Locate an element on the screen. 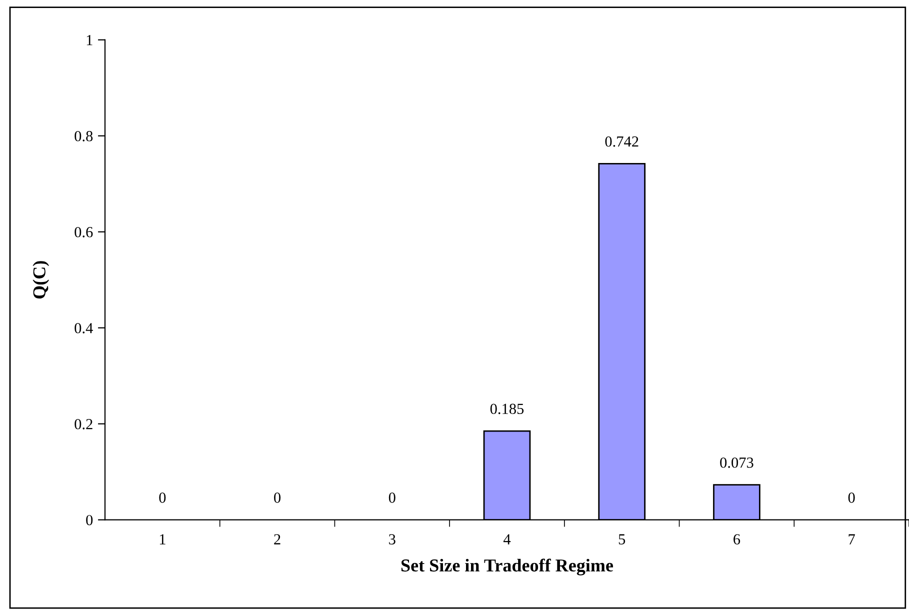  y-tick-label: 0.8 is located at coordinates (83, 136).